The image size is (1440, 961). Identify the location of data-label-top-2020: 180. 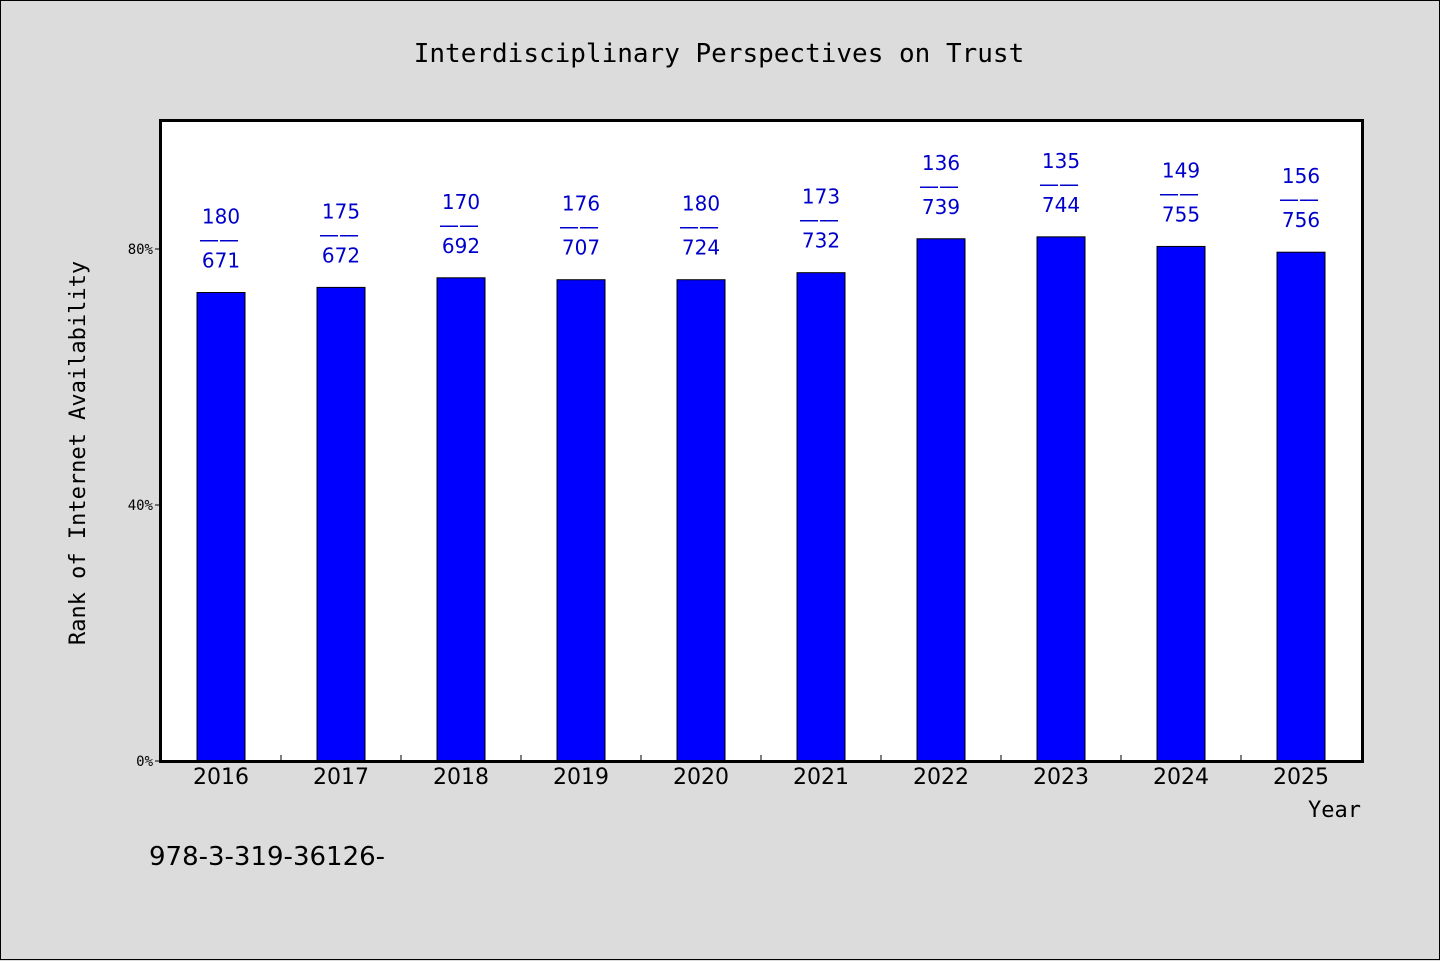
(701, 204).